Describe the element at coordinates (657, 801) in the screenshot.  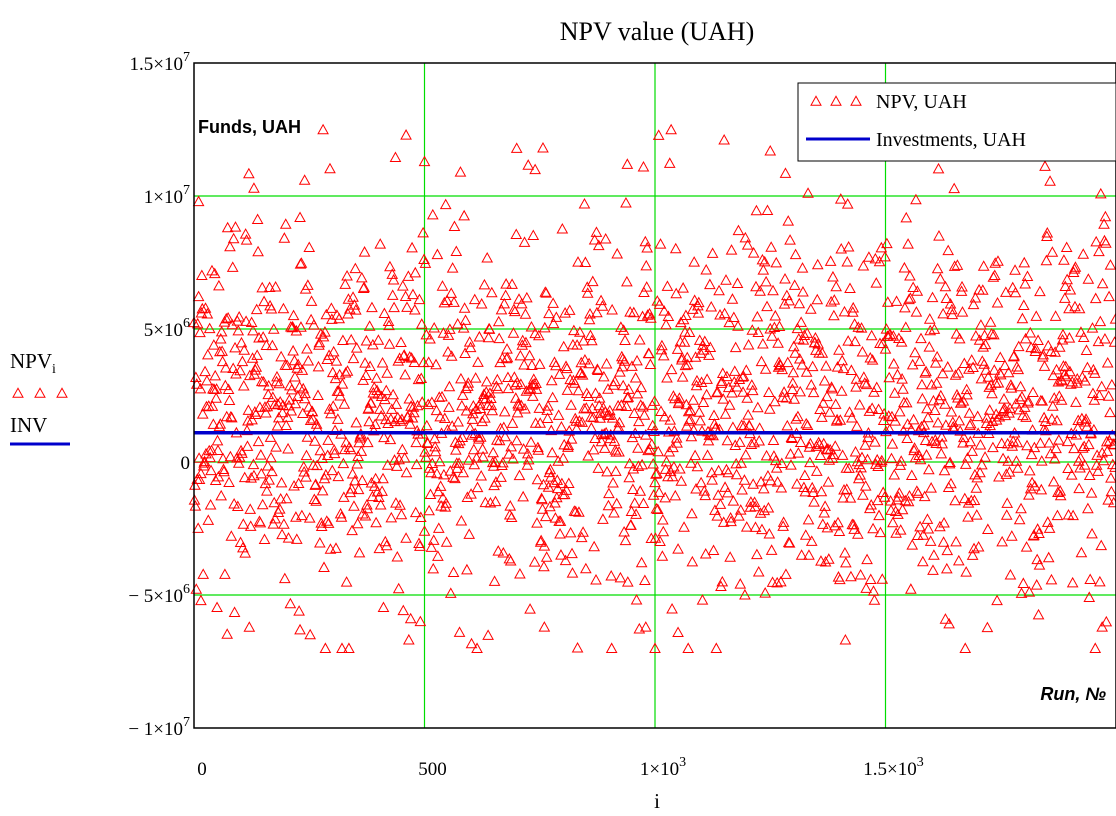
I see `x-axis-label: i` at that location.